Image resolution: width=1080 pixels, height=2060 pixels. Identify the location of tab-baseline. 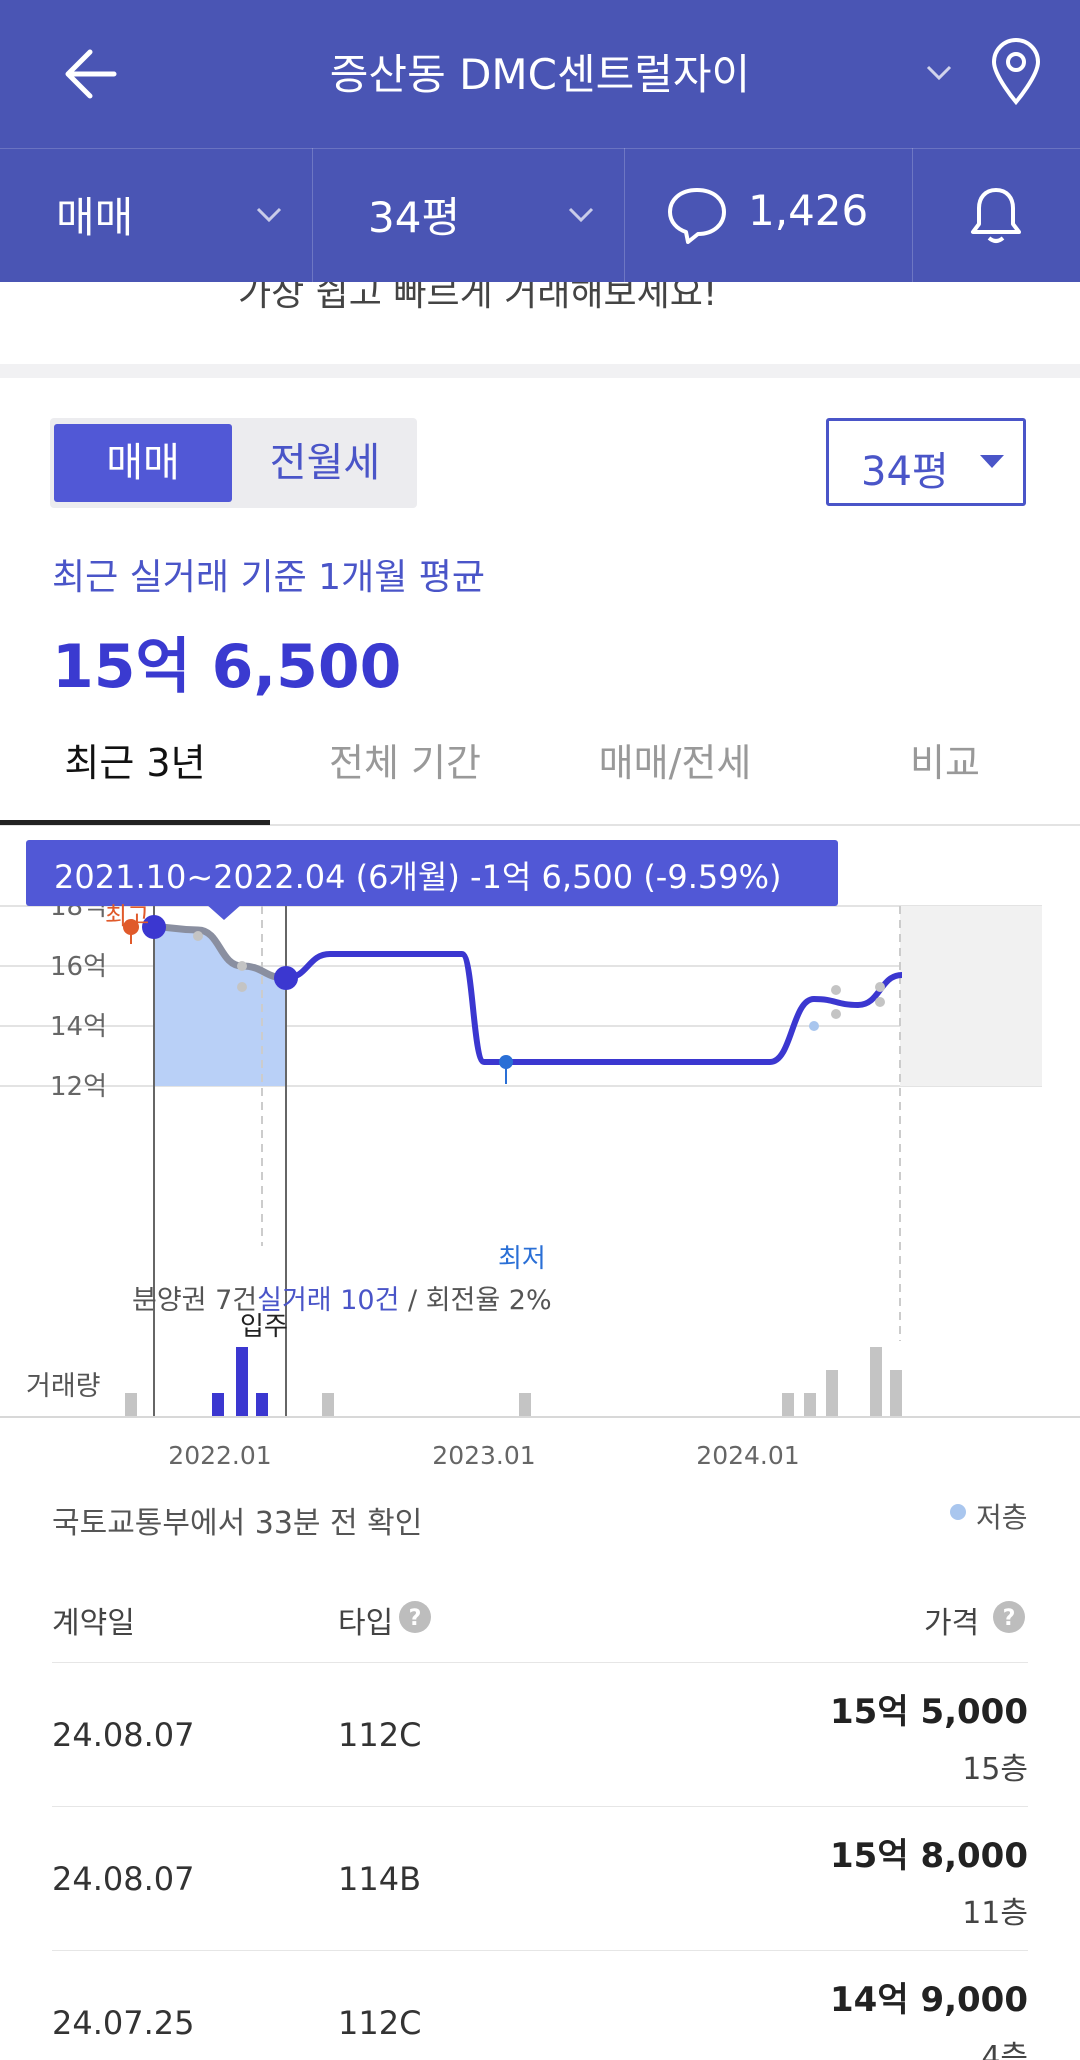
(540, 825).